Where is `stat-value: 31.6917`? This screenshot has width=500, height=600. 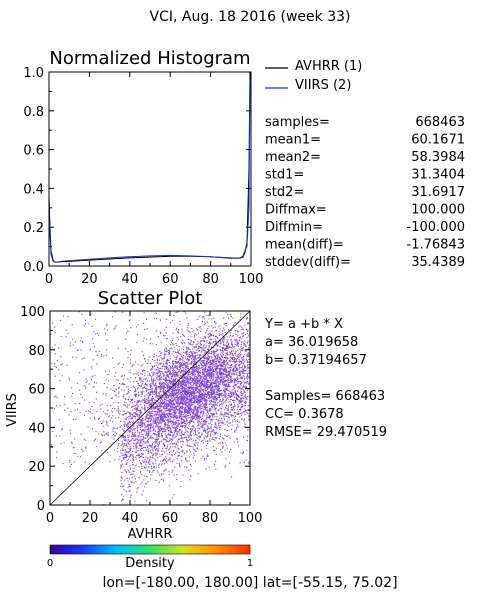 stat-value: 31.6917 is located at coordinates (438, 192).